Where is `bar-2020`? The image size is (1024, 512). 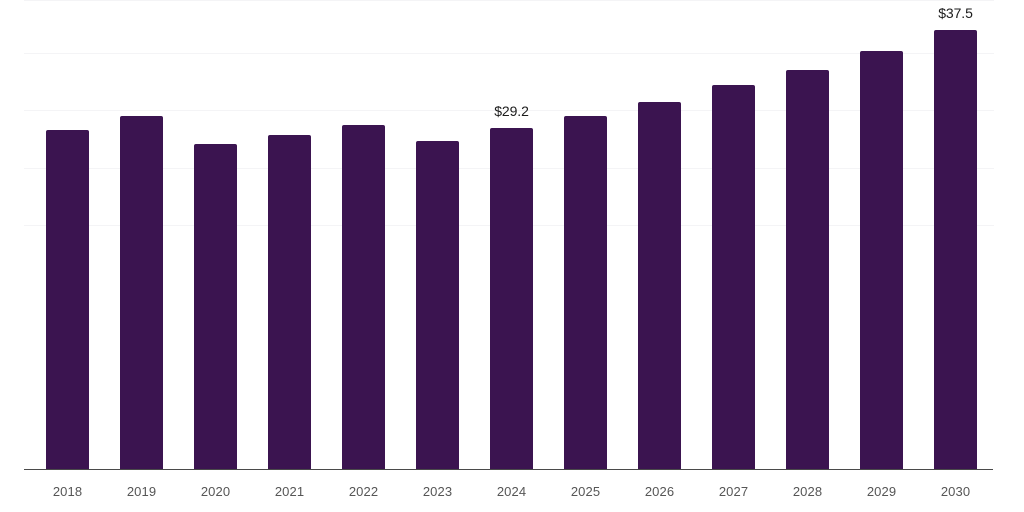
bar-2020 is located at coordinates (215, 307).